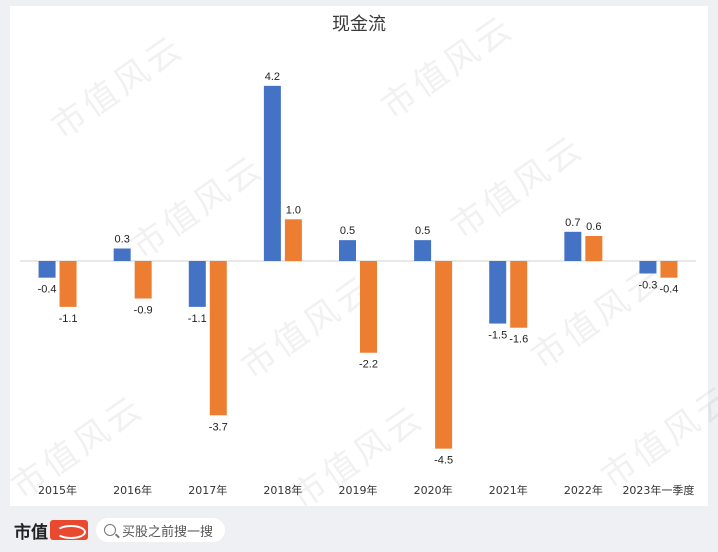 This screenshot has height=552, width=718. I want to click on chart-title: 现金流, so click(359, 24).